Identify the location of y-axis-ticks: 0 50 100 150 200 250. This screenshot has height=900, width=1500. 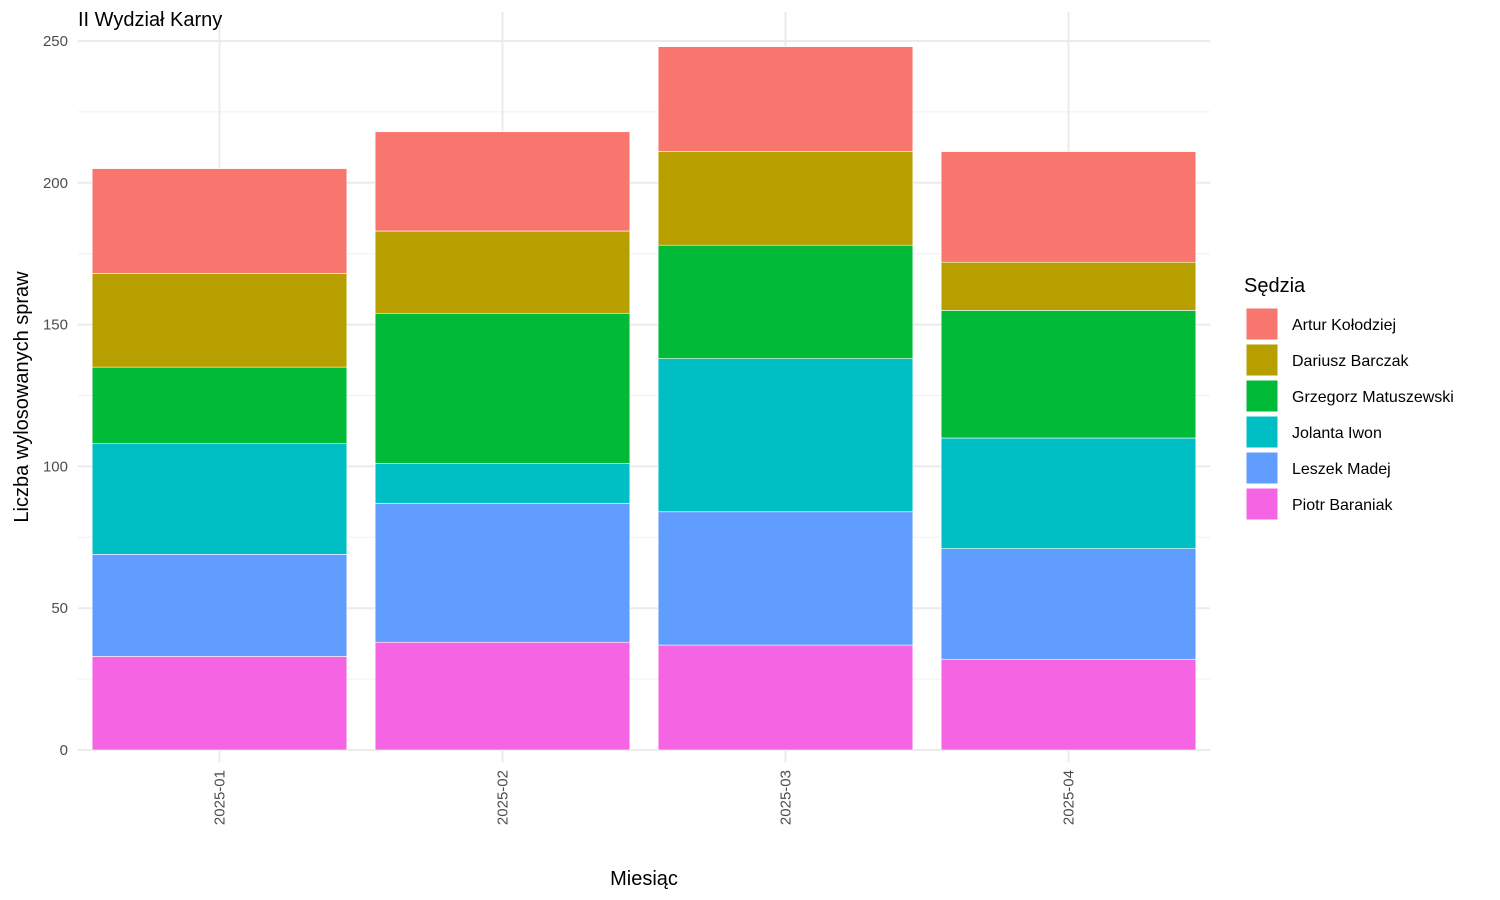
(55, 396).